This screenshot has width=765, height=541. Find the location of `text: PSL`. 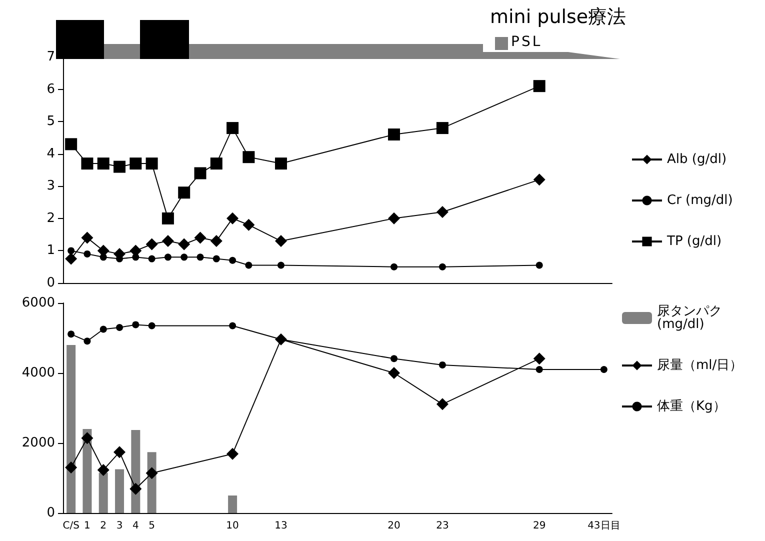

text: PSL is located at coordinates (526, 42).